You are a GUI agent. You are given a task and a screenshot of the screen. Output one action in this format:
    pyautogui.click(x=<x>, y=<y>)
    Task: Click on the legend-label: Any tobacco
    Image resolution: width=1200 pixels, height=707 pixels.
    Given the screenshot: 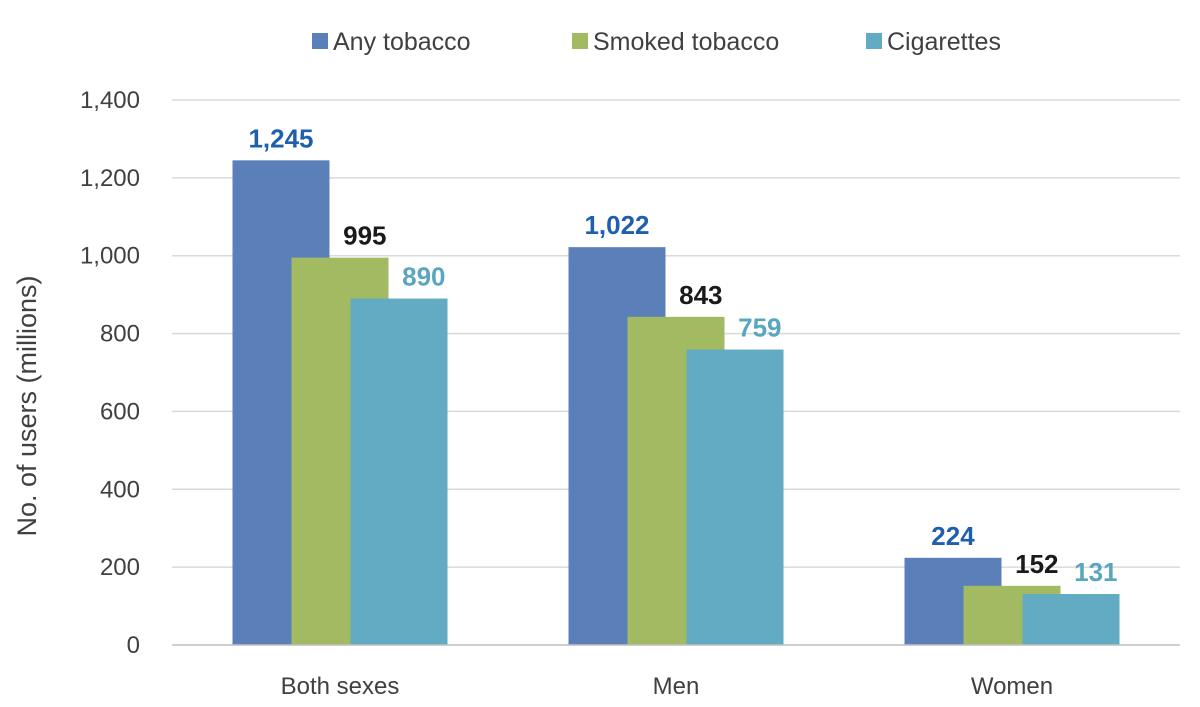 What is the action you would take?
    pyautogui.click(x=402, y=42)
    